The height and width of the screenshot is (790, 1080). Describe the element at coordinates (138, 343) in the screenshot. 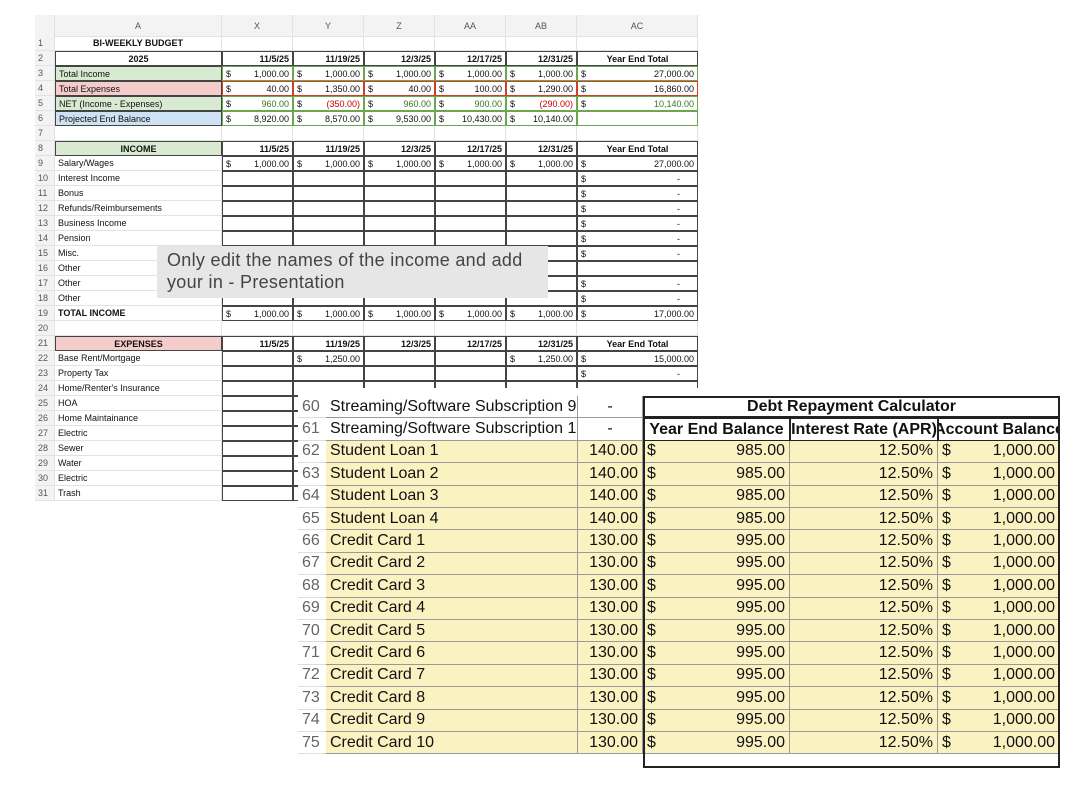

I see `cell: EXPENSES` at that location.